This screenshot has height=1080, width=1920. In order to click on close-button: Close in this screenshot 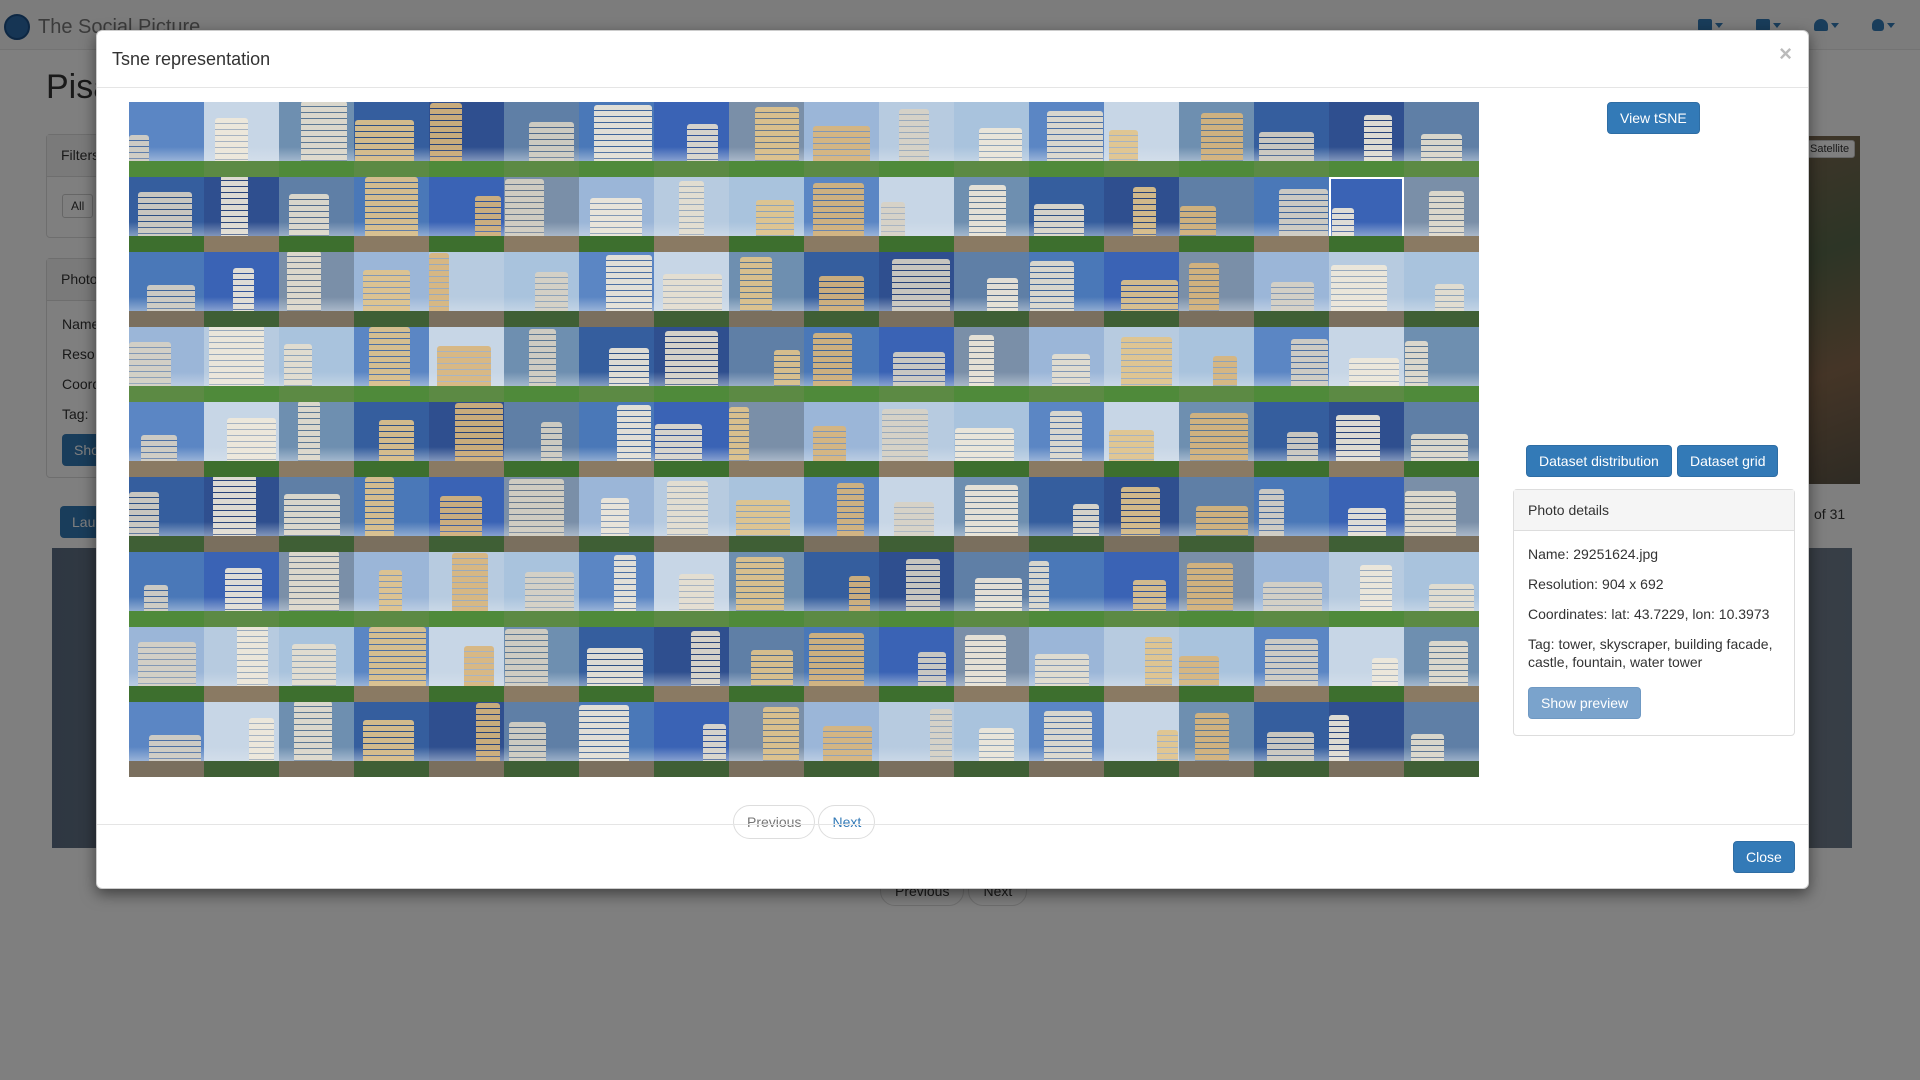, I will do `click(1764, 857)`.